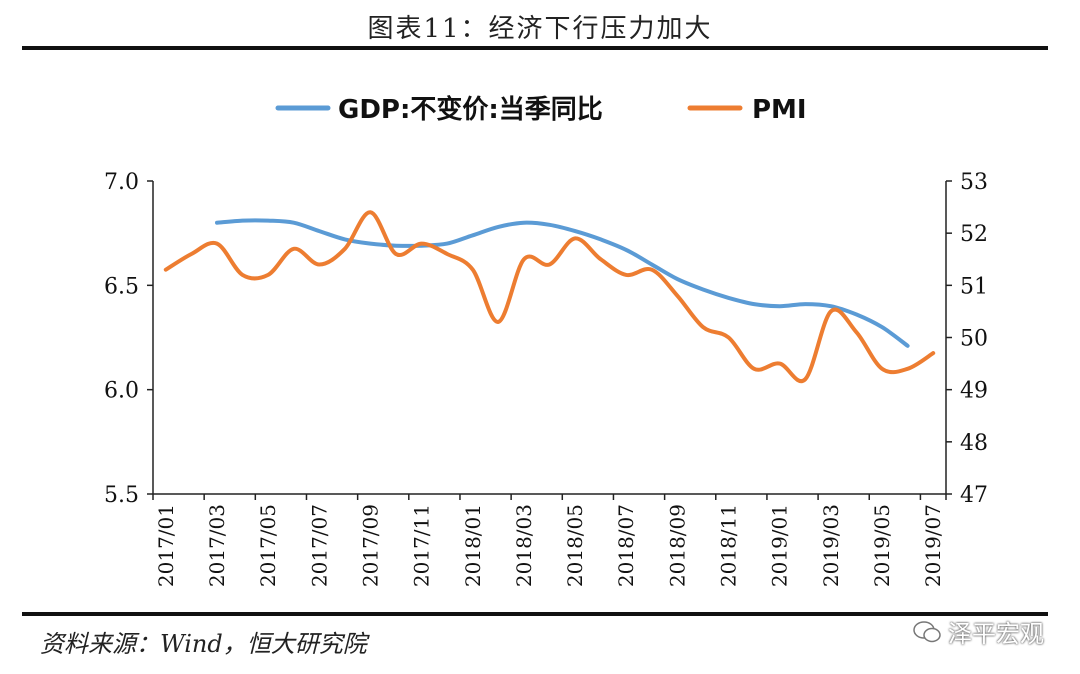 The width and height of the screenshot is (1080, 674). Describe the element at coordinates (121, 495) in the screenshot. I see `left-tick-label: 5.5` at that location.